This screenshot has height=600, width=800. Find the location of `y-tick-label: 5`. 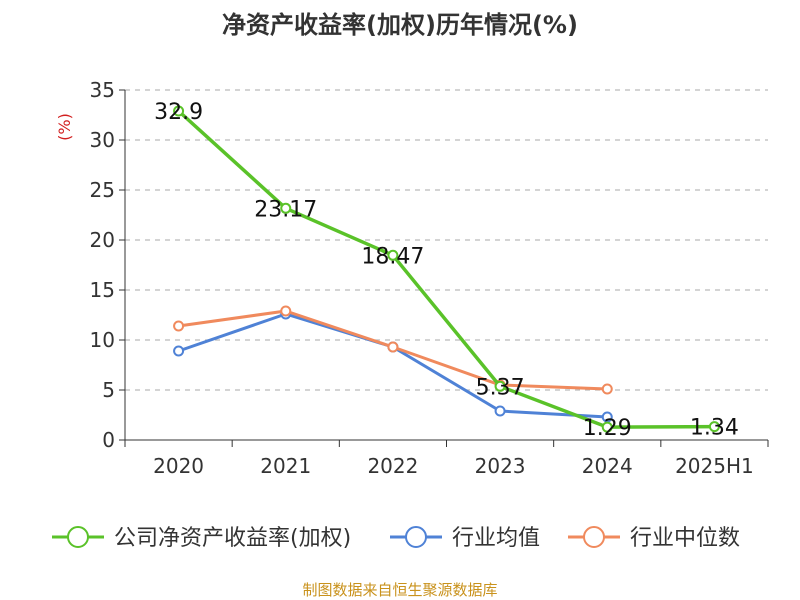

y-tick-label: 5 is located at coordinates (108, 390).